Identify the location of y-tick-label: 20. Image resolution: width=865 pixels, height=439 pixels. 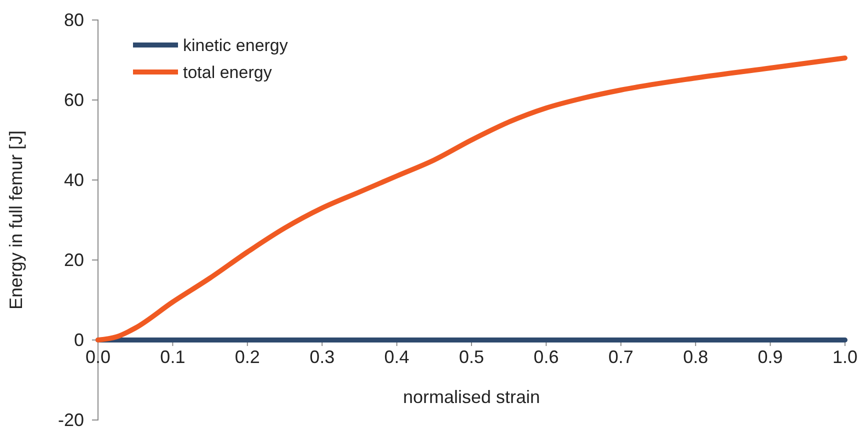
(74, 260).